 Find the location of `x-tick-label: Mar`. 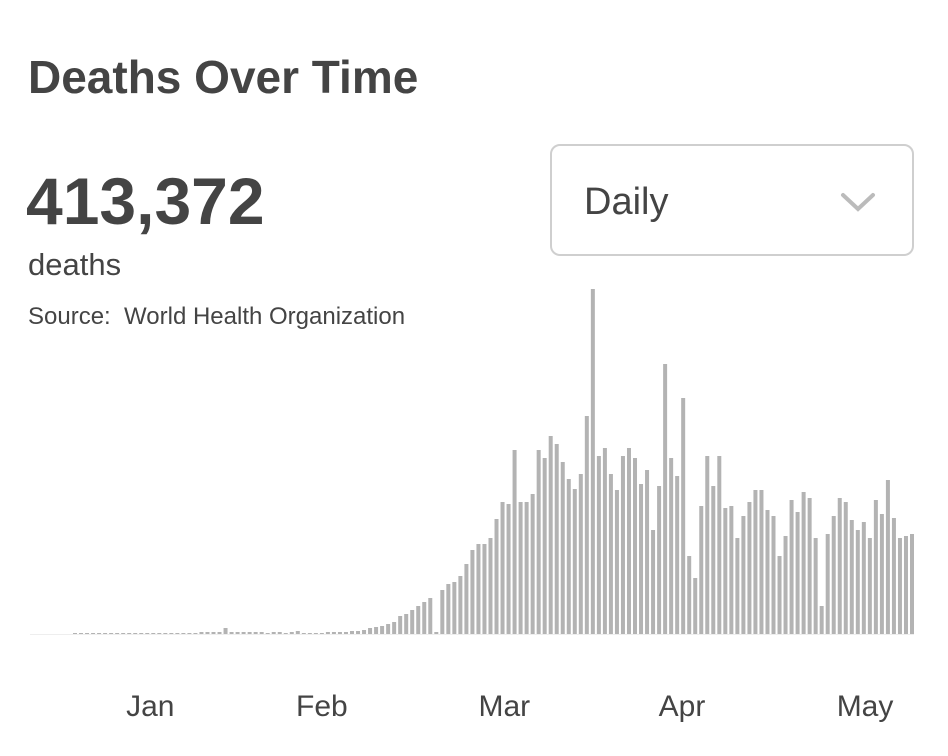

x-tick-label: Mar is located at coordinates (505, 706).